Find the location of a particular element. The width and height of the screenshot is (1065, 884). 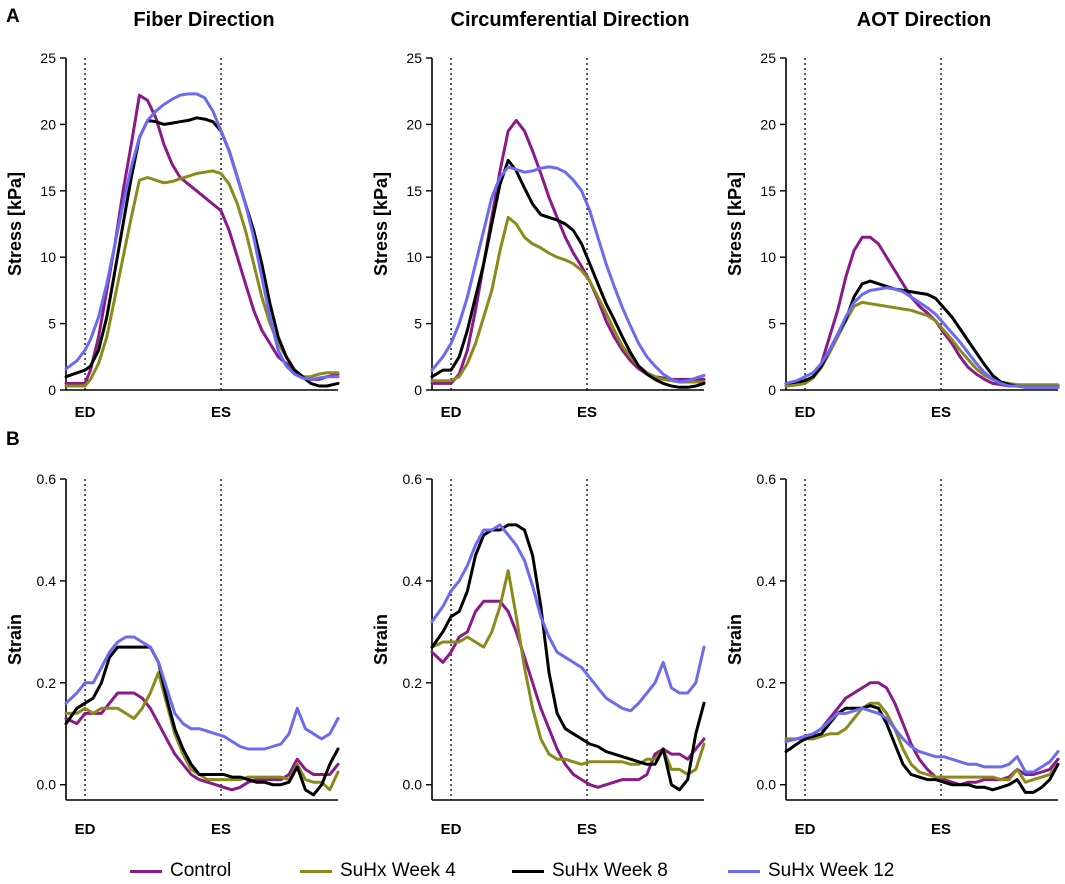

legend-item-suhx-week-4: SuHx Week 4 is located at coordinates (378, 871).